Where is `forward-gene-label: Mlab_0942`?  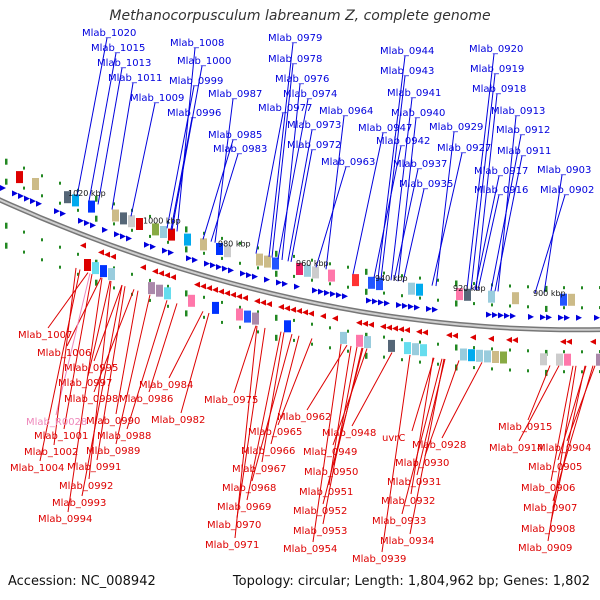 forward-gene-label: Mlab_0942 is located at coordinates (403, 141).